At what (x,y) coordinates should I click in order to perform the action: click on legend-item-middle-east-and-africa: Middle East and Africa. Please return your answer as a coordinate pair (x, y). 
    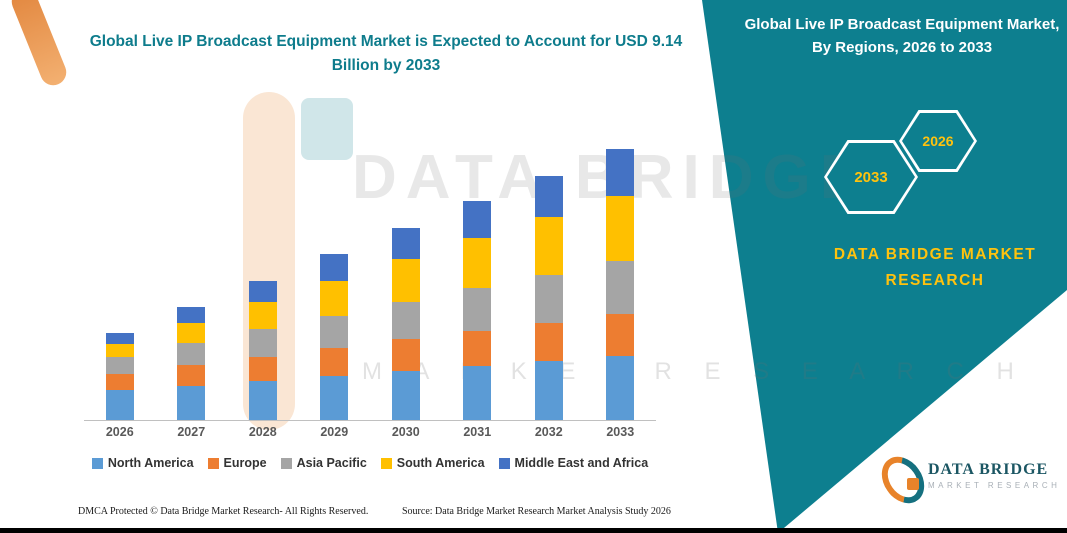
    Looking at the image, I should click on (573, 463).